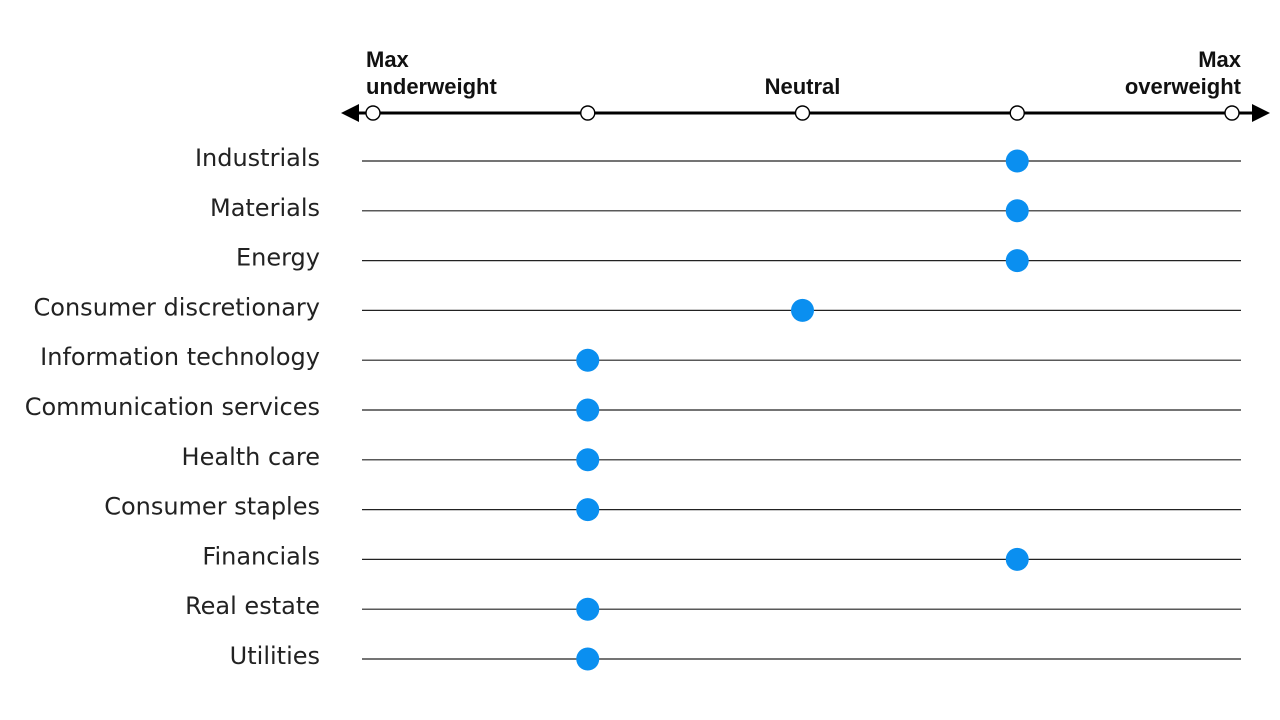 This screenshot has width=1280, height=720. I want to click on scale-label-2: Neutral, so click(803, 86).